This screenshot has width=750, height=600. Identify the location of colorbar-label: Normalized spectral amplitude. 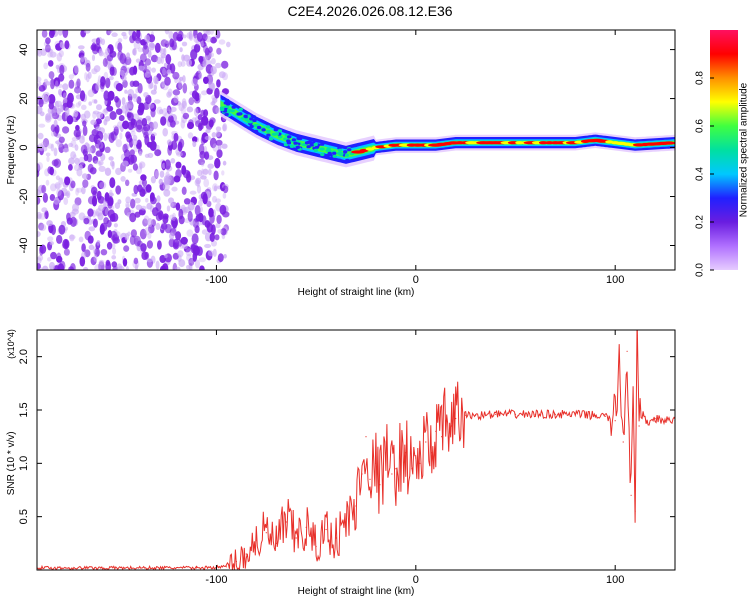
(744, 149).